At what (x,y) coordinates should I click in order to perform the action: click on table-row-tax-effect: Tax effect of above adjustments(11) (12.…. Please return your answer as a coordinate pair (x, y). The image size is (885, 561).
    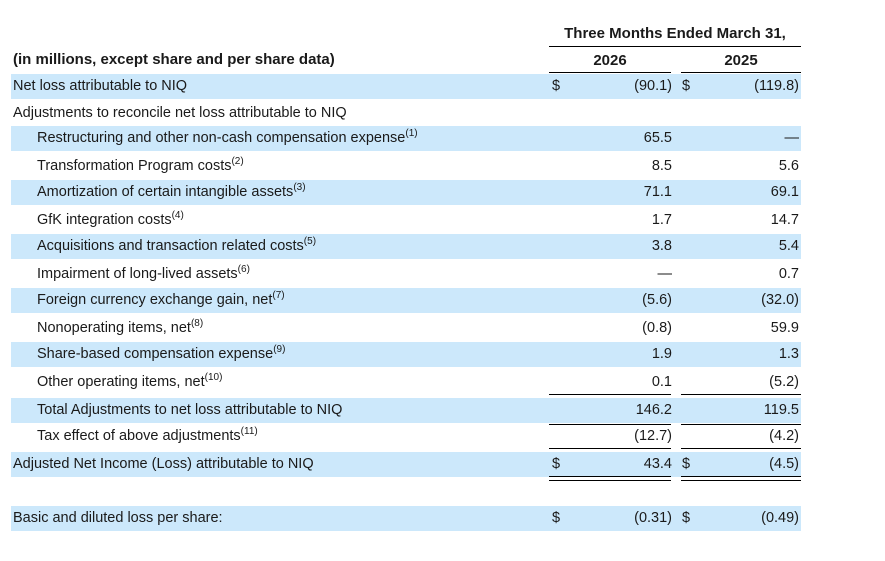
    Looking at the image, I should click on (406, 436).